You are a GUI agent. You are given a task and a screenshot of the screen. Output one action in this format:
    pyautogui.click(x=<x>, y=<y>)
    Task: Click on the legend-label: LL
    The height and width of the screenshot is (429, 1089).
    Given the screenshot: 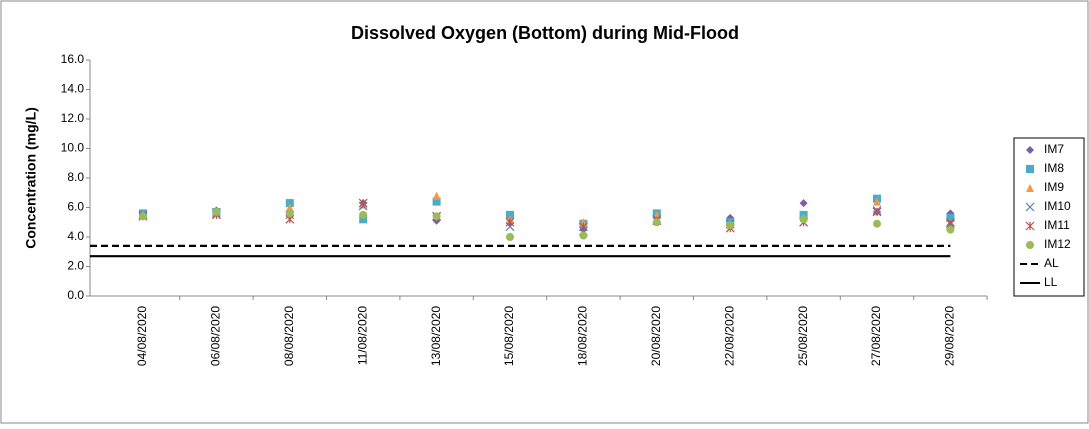 What is the action you would take?
    pyautogui.click(x=1051, y=282)
    